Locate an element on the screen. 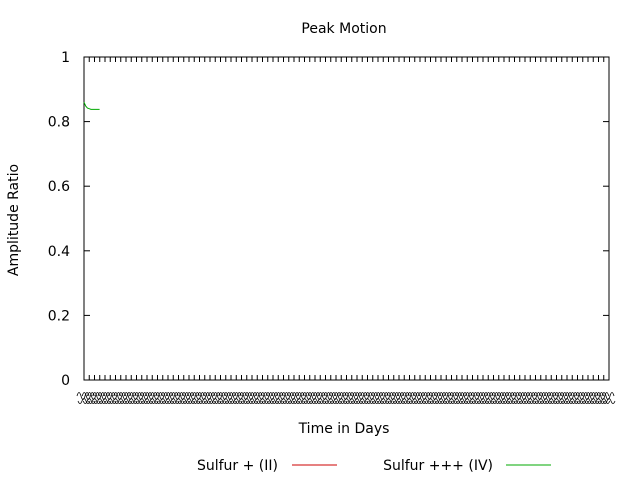  y-tick-label: 0.6 is located at coordinates (59, 187).